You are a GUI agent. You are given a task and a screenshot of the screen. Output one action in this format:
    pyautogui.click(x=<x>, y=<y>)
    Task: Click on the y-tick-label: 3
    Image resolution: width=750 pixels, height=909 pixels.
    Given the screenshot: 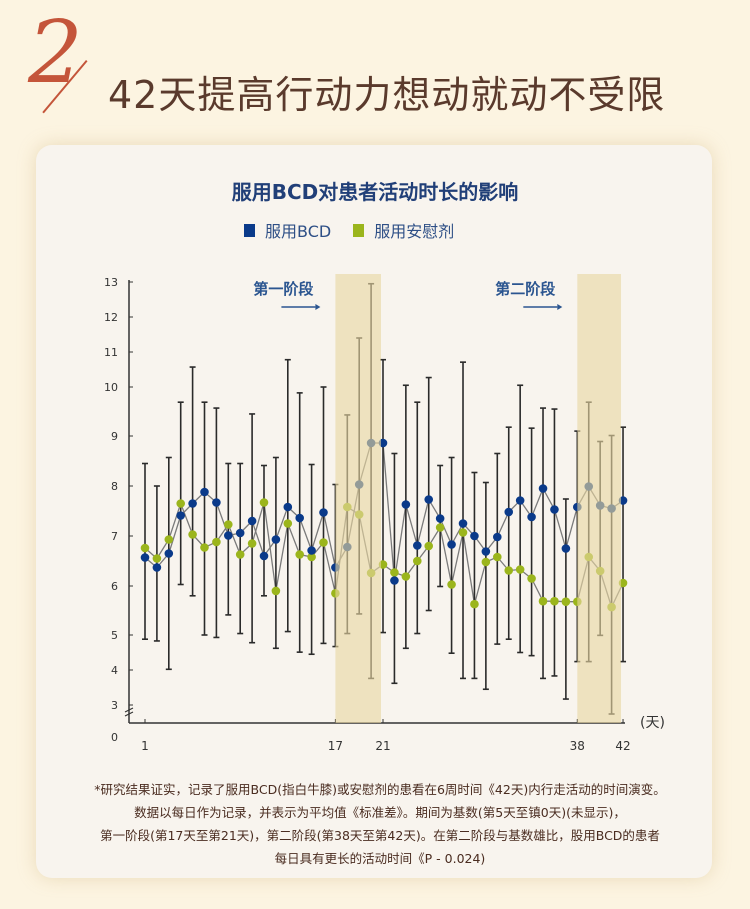 What is the action you would take?
    pyautogui.click(x=114, y=705)
    